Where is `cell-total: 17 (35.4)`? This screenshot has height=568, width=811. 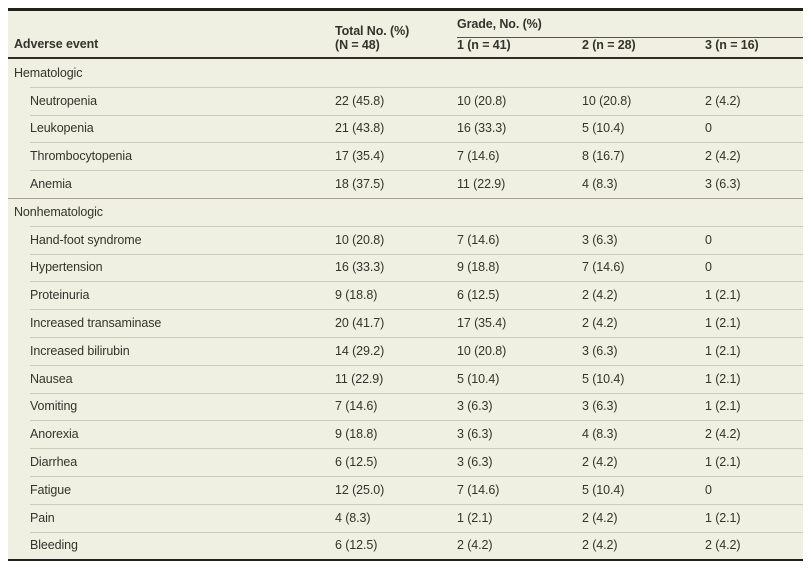 cell-total: 17 (35.4) is located at coordinates (360, 156).